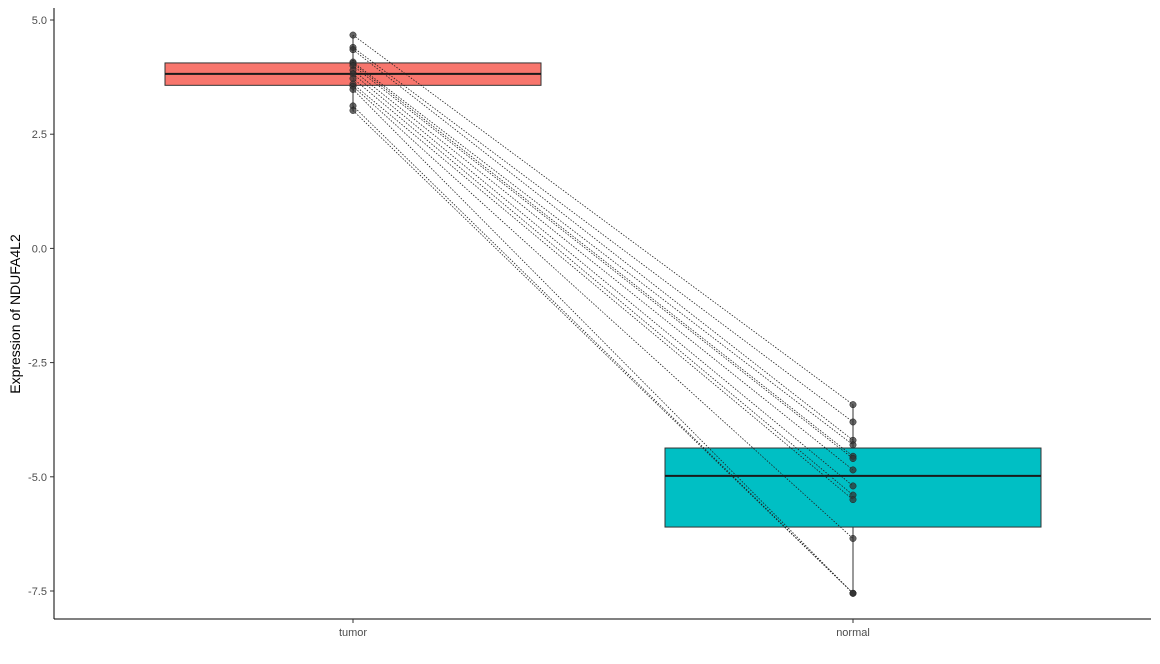 The image size is (1160, 664). Describe the element at coordinates (853, 633) in the screenshot. I see `x-tick-label-normal: normal` at that location.